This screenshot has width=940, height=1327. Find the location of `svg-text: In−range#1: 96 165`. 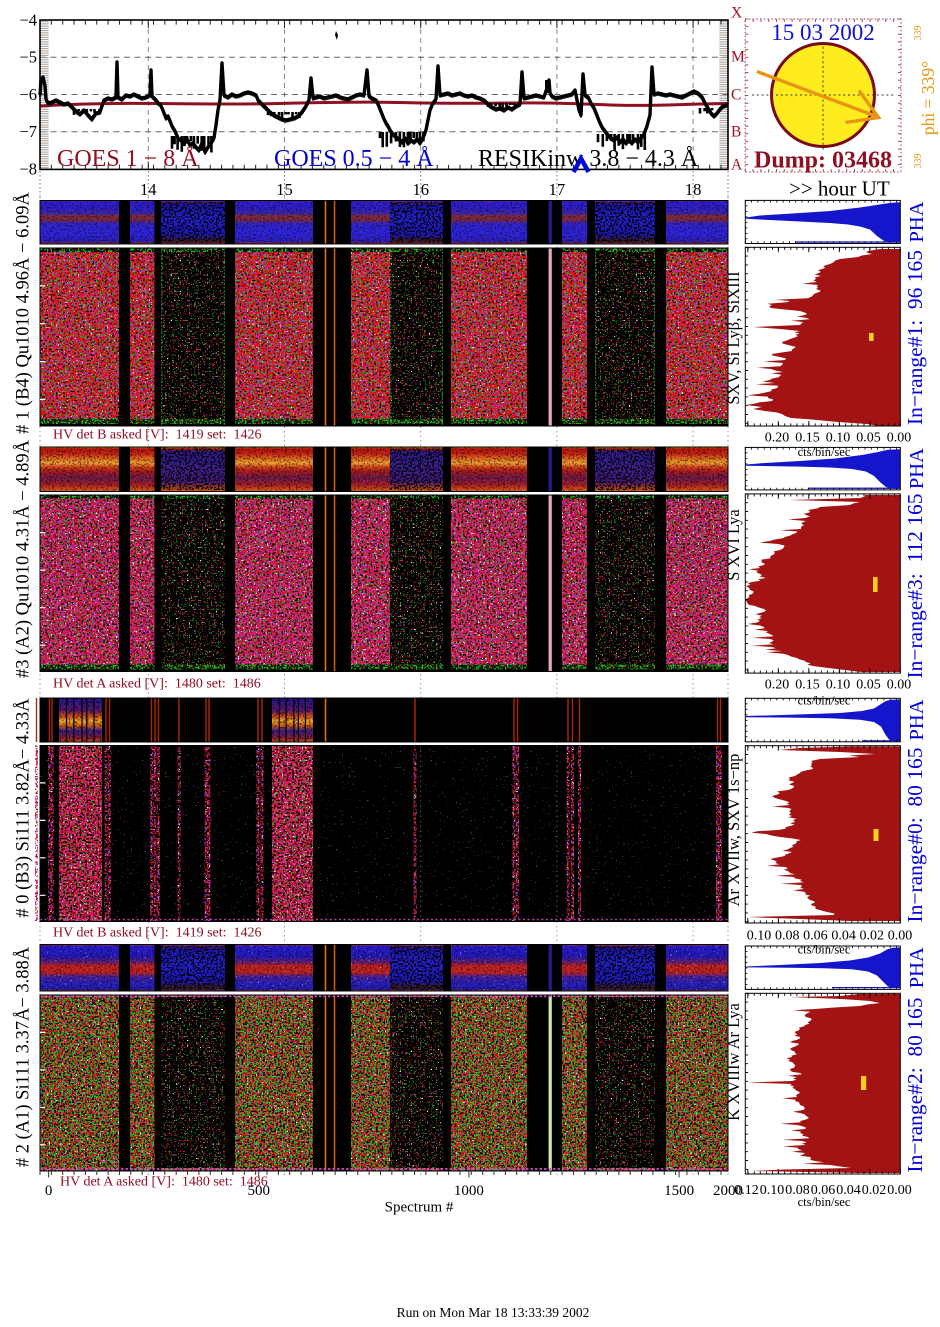

svg-text: In−range#1: 96 165 is located at coordinates (915, 337).